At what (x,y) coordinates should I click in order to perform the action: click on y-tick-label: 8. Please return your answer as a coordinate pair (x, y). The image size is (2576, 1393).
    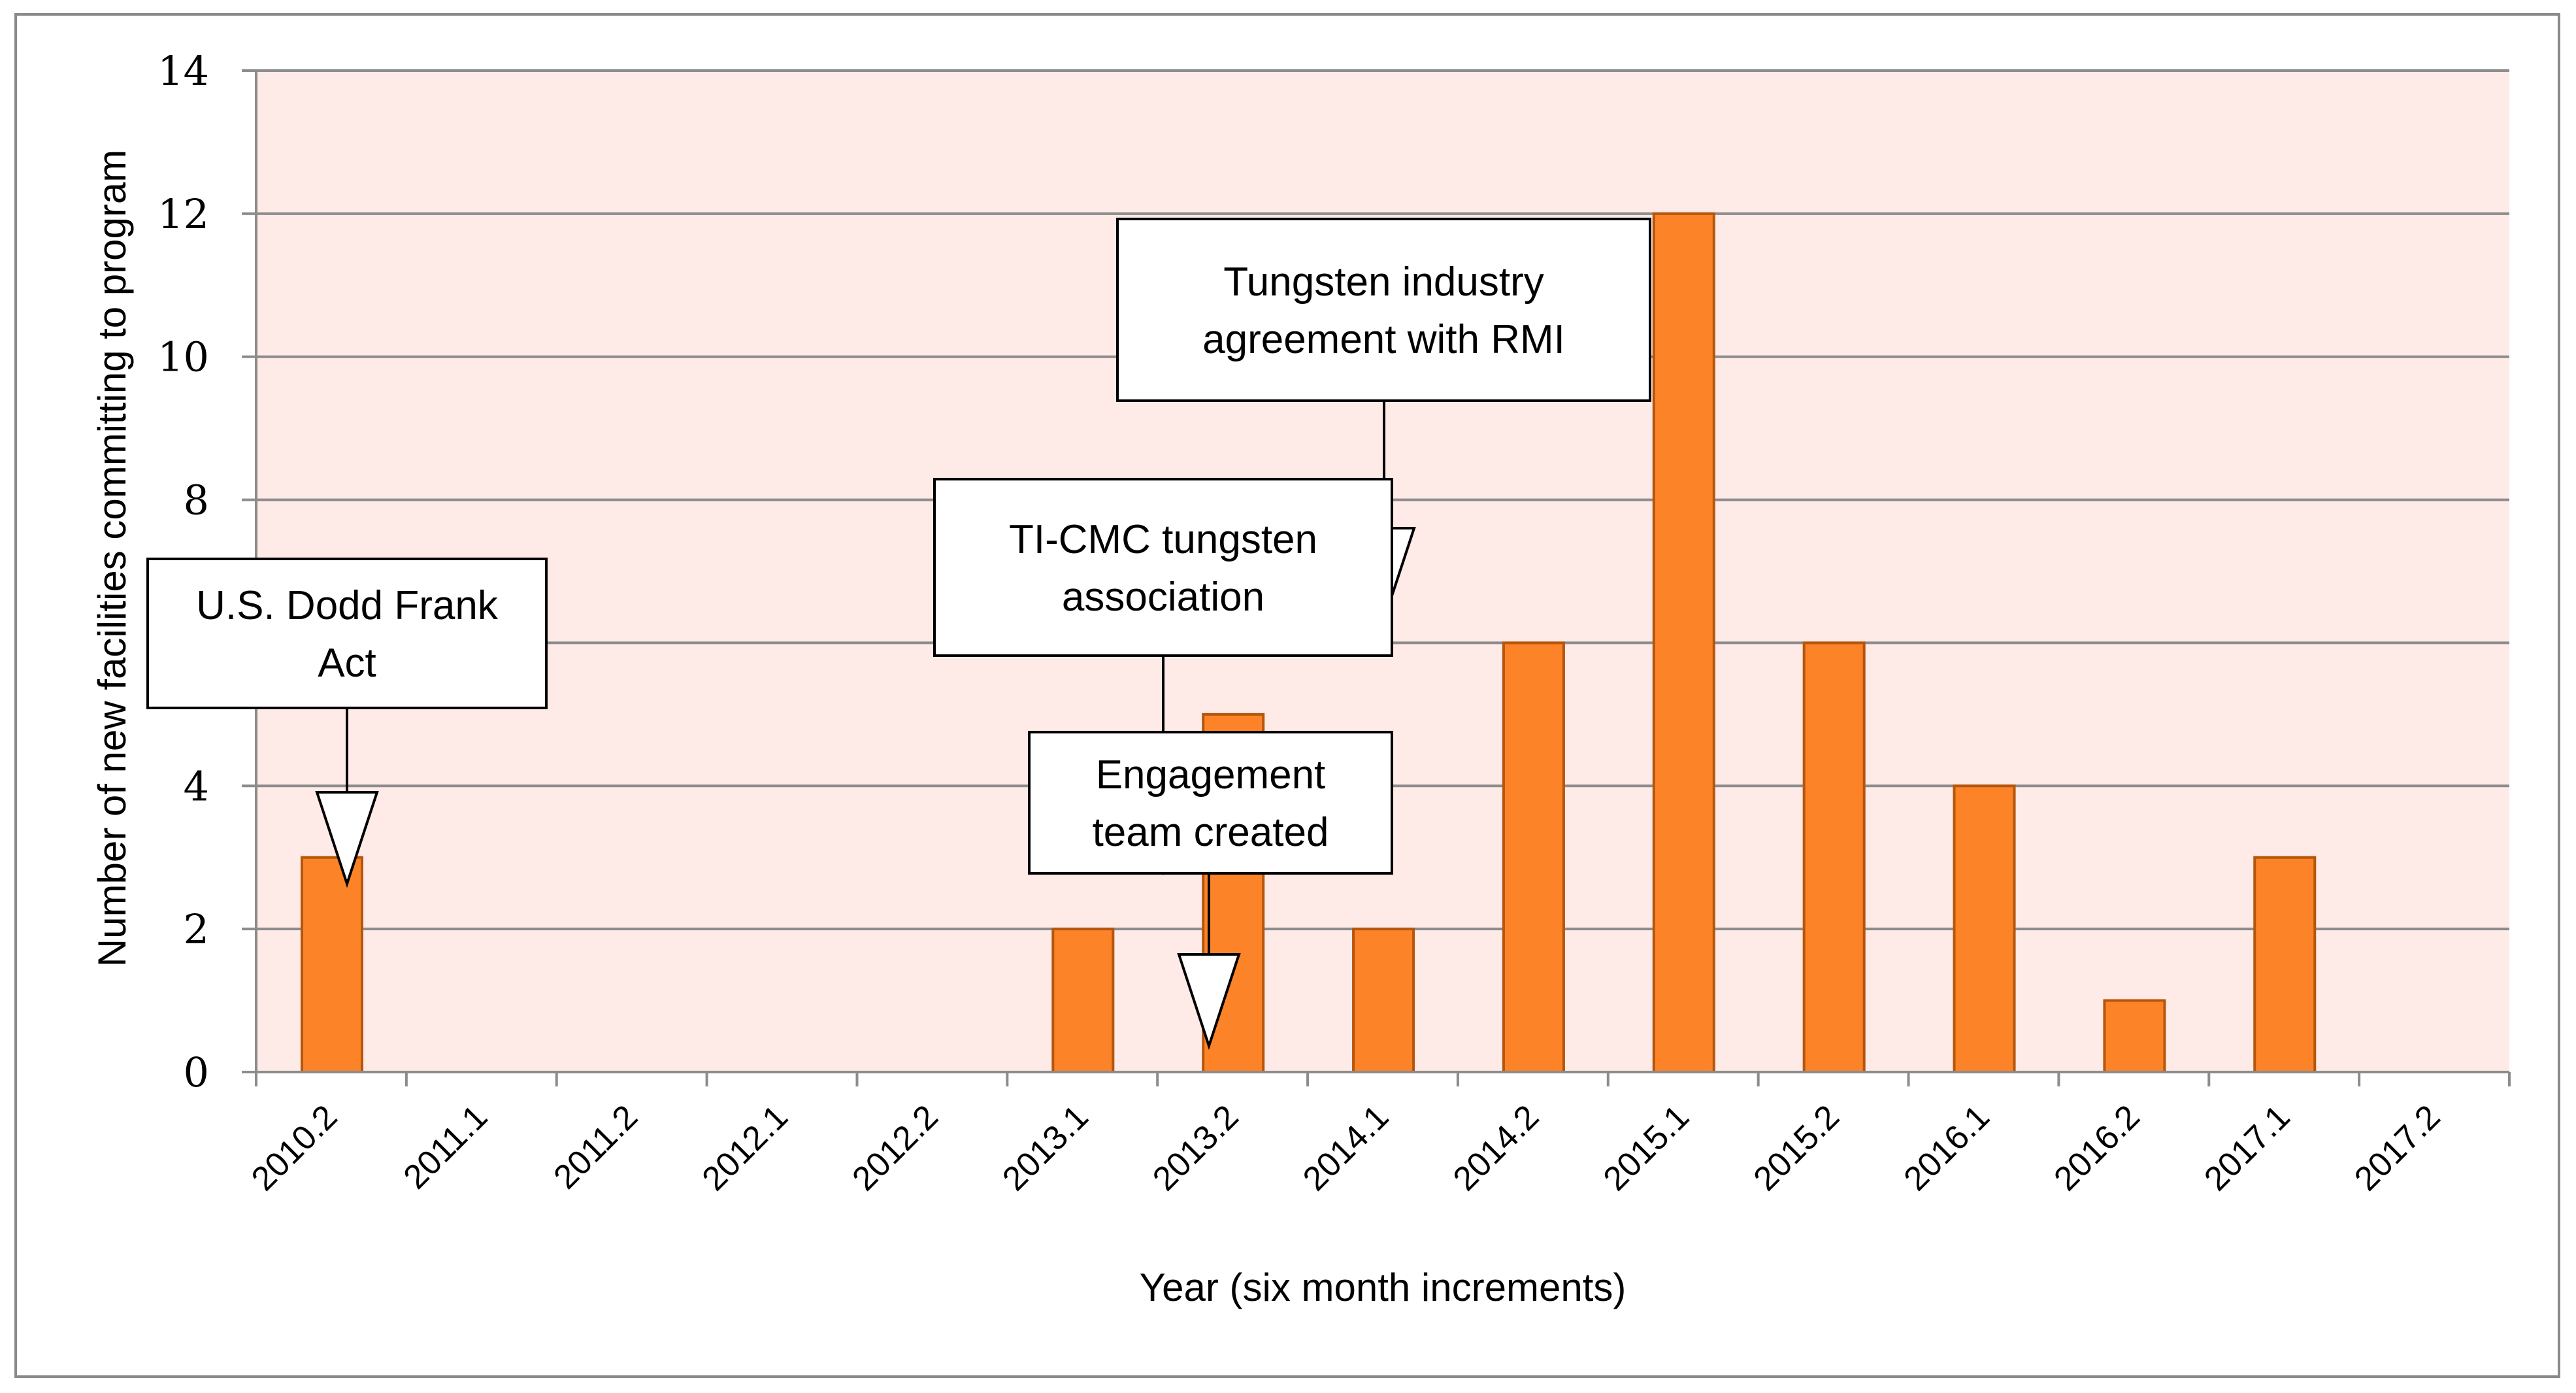
    Looking at the image, I should click on (196, 500).